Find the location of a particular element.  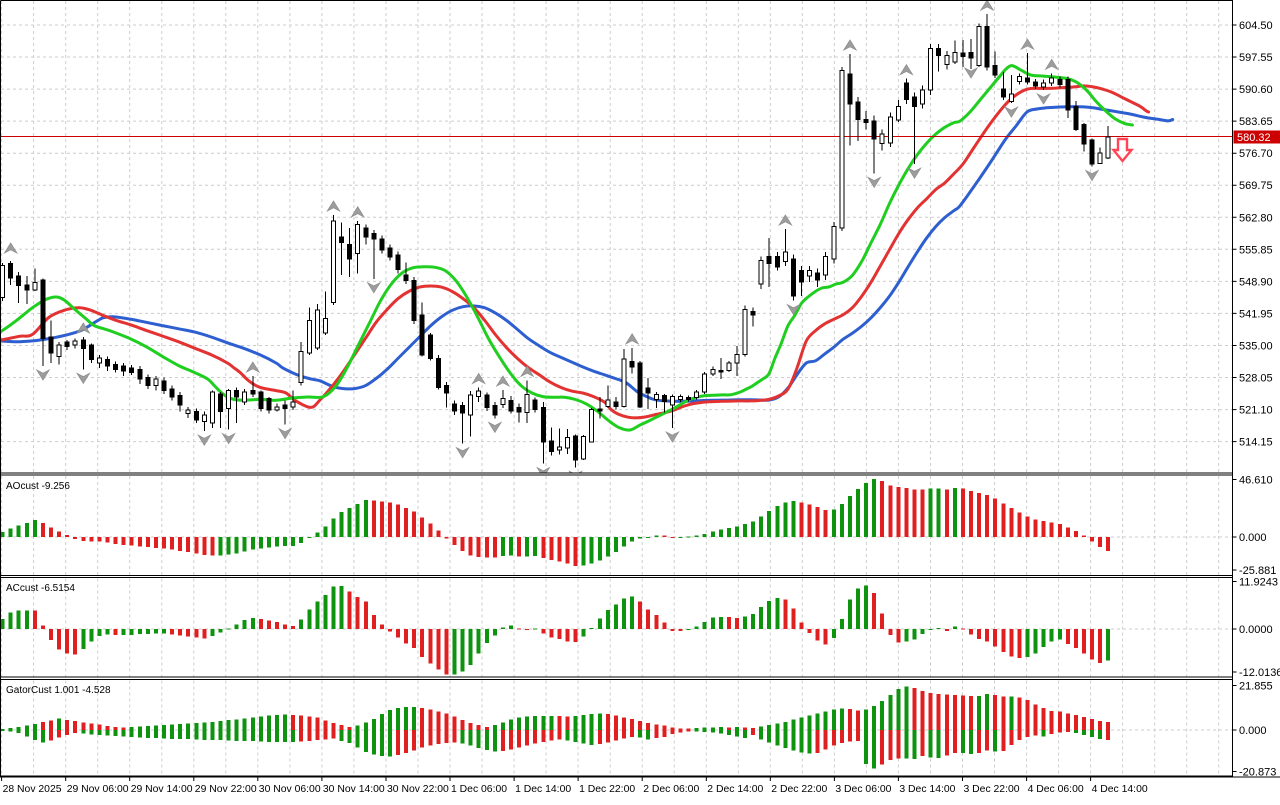

svg-text: 29 Nov 22:00 is located at coordinates (226, 789).